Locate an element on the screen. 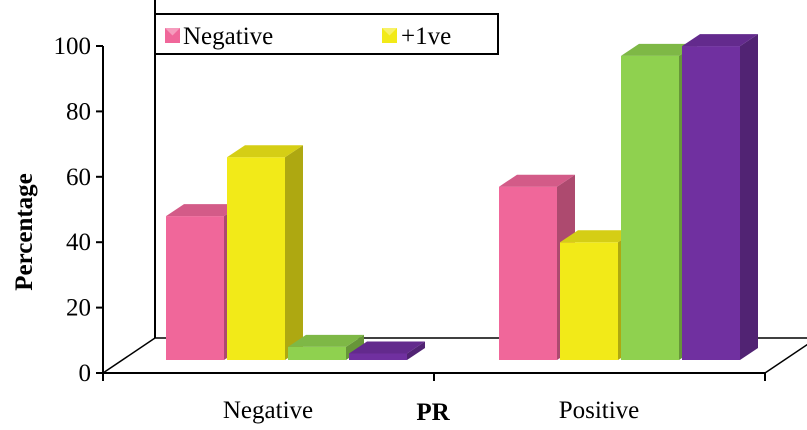 This screenshot has height=430, width=807. x-axis is located at coordinates (434, 376).